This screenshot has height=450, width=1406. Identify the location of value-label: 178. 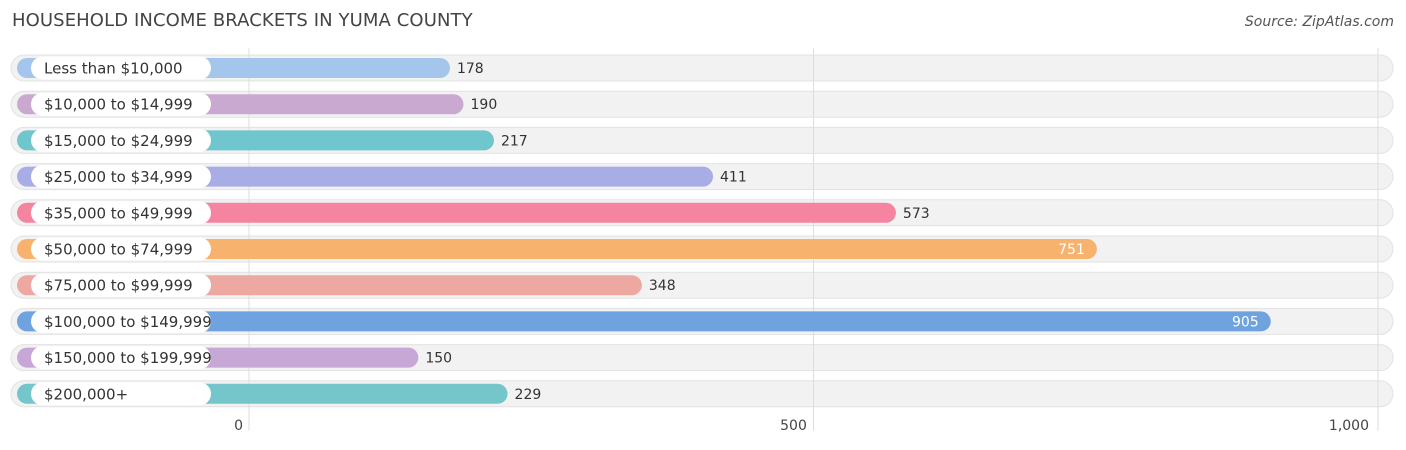
(470, 69).